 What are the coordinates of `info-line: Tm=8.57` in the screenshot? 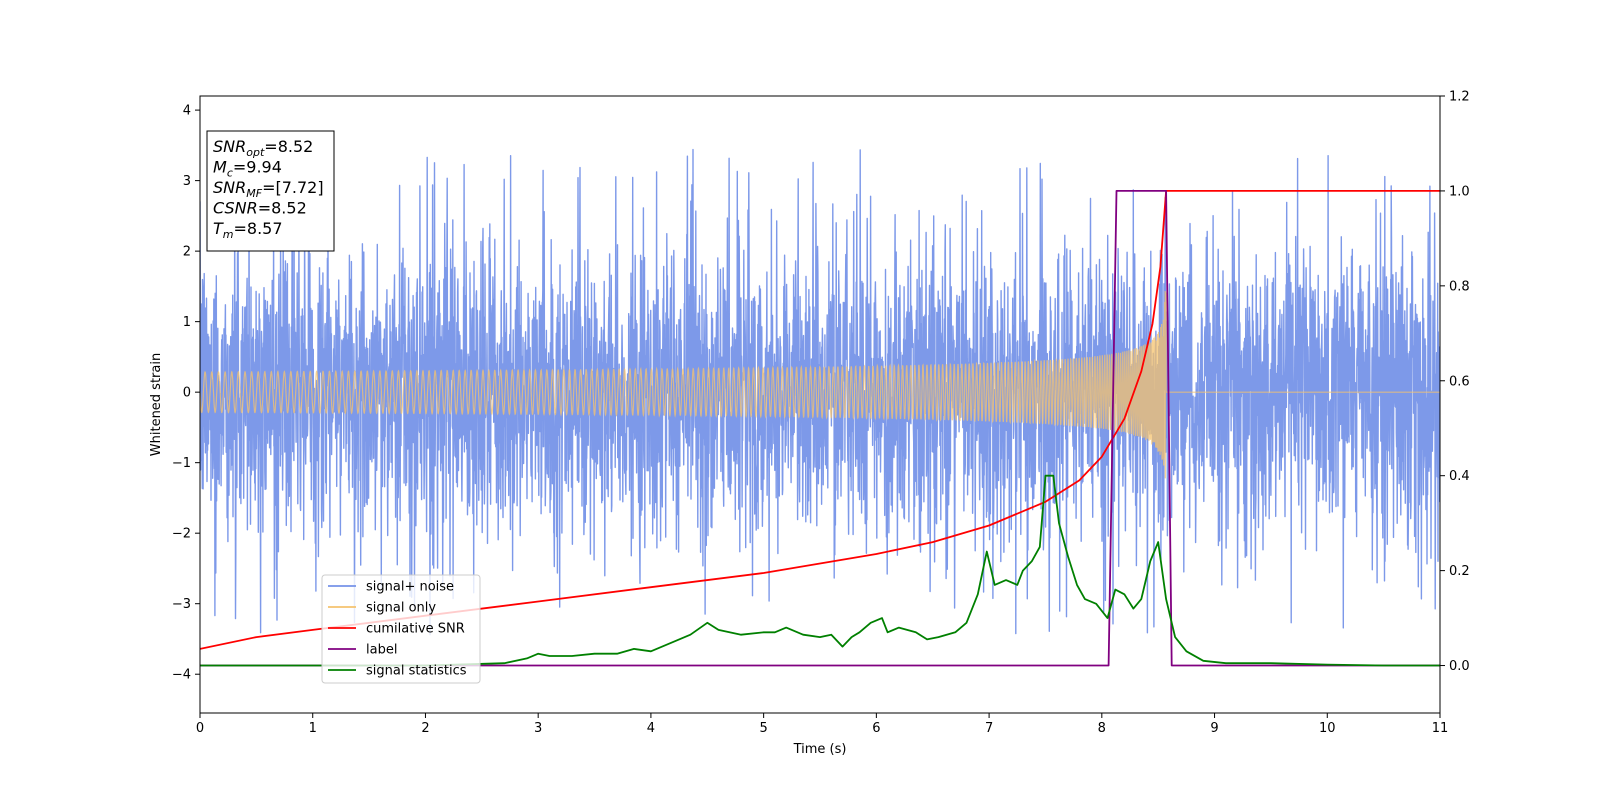 It's located at (248, 230).